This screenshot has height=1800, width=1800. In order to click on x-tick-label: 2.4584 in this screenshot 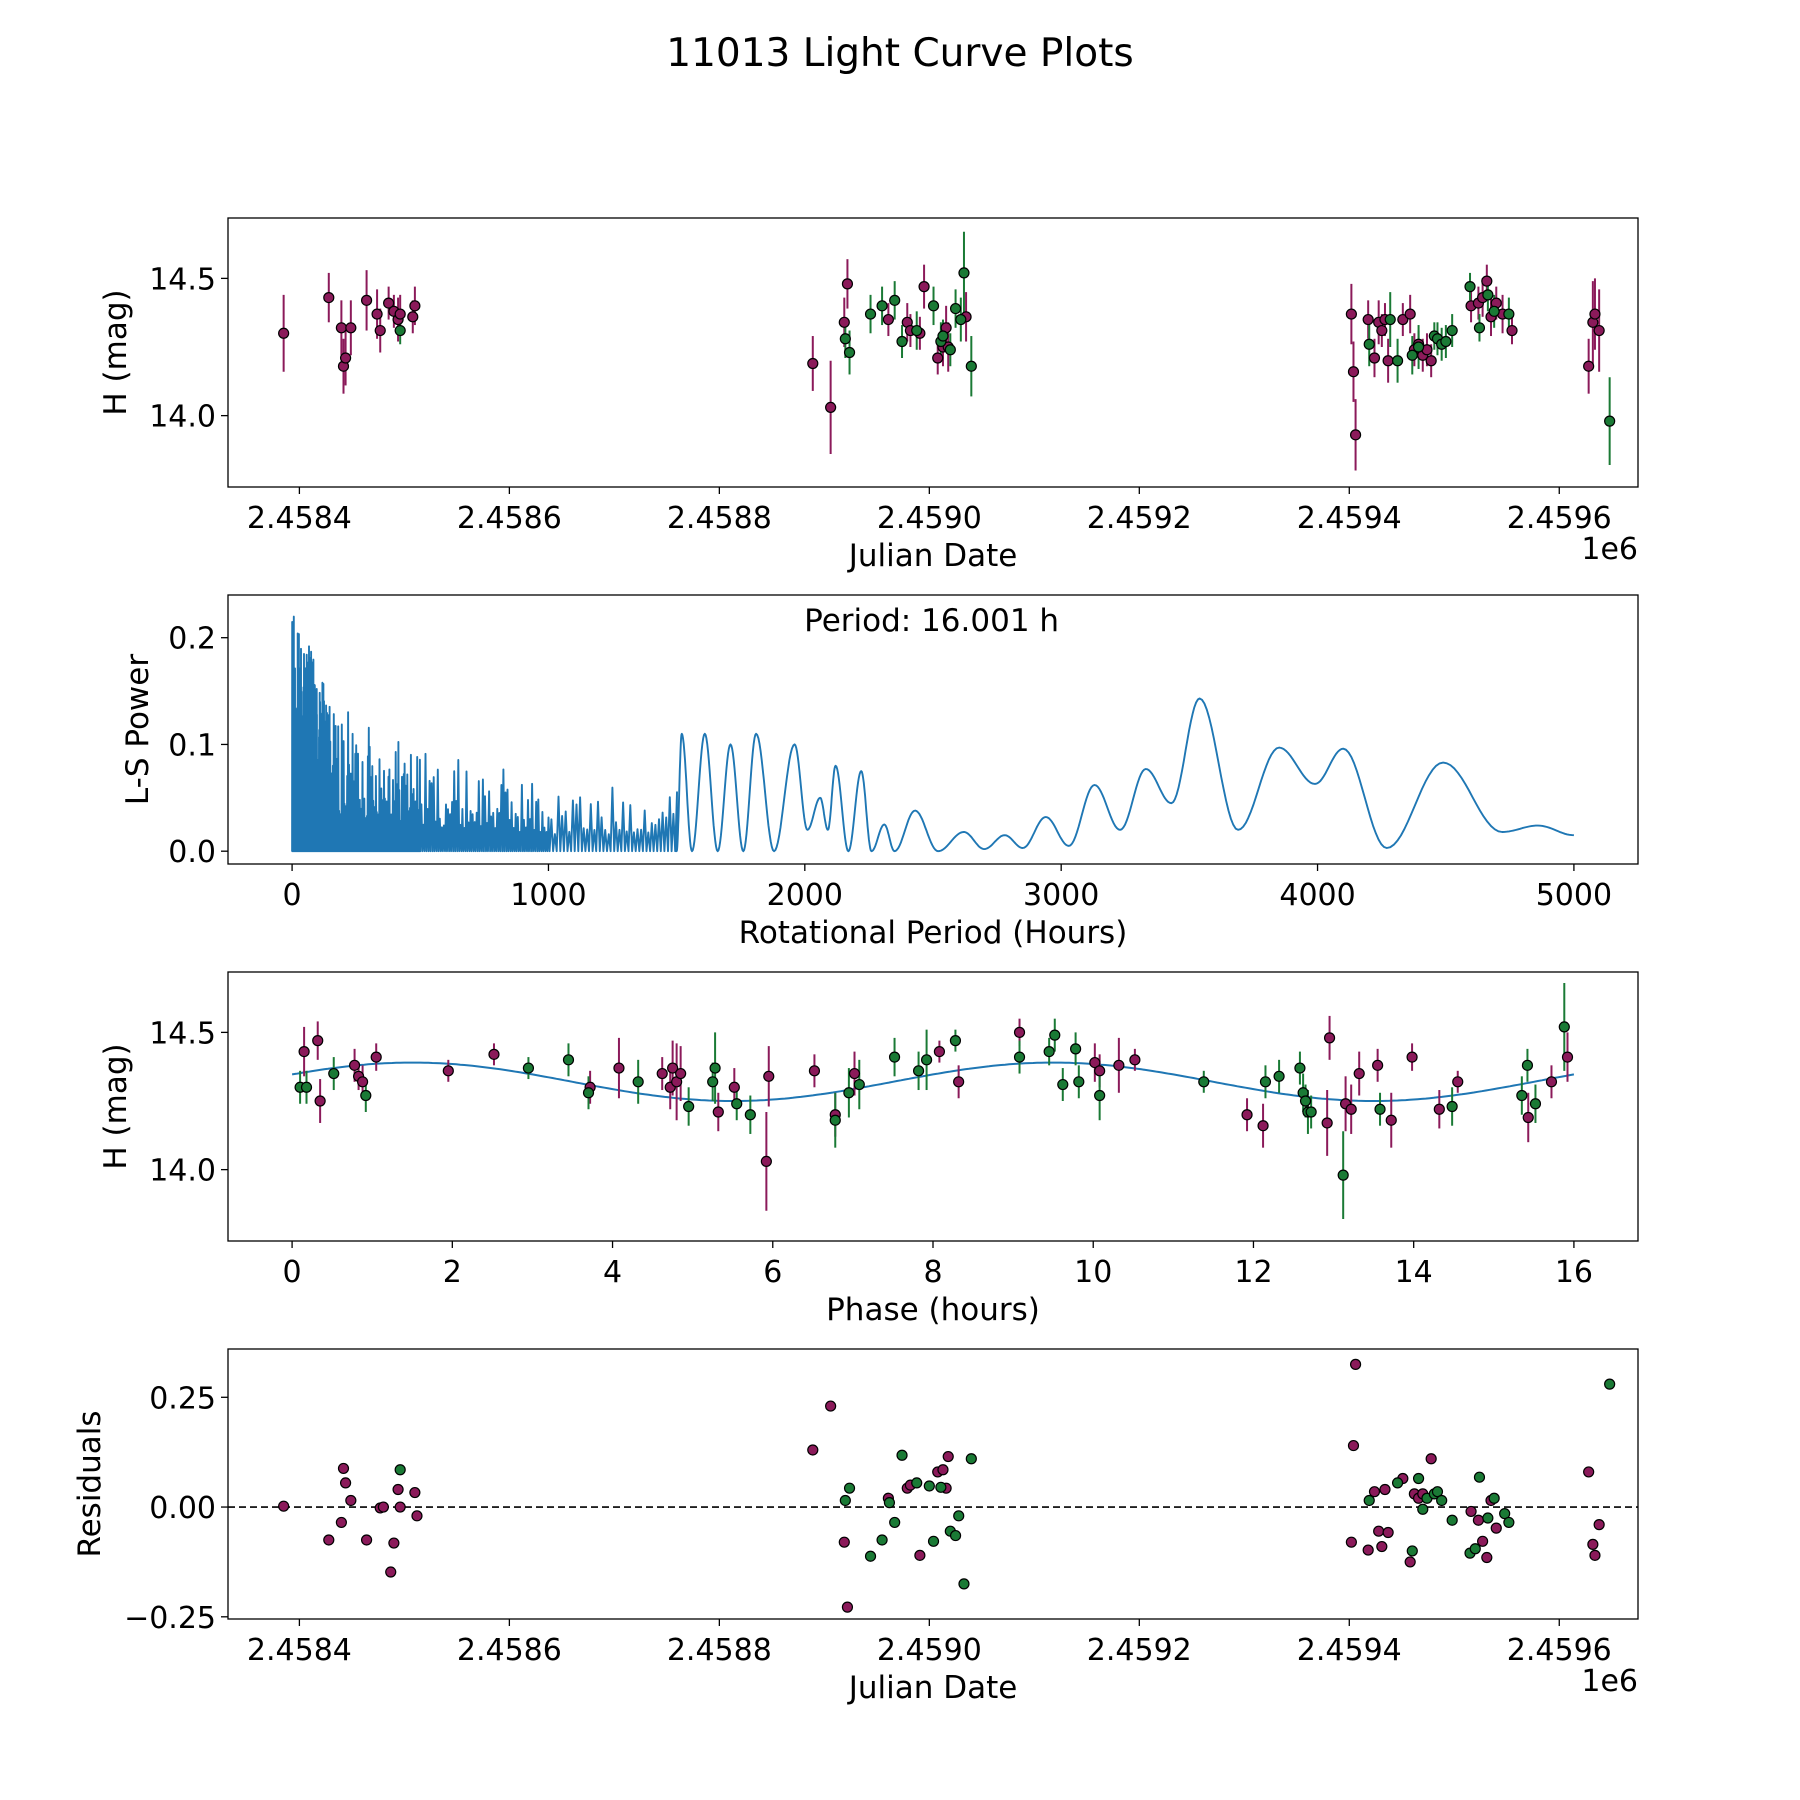, I will do `click(299, 518)`.